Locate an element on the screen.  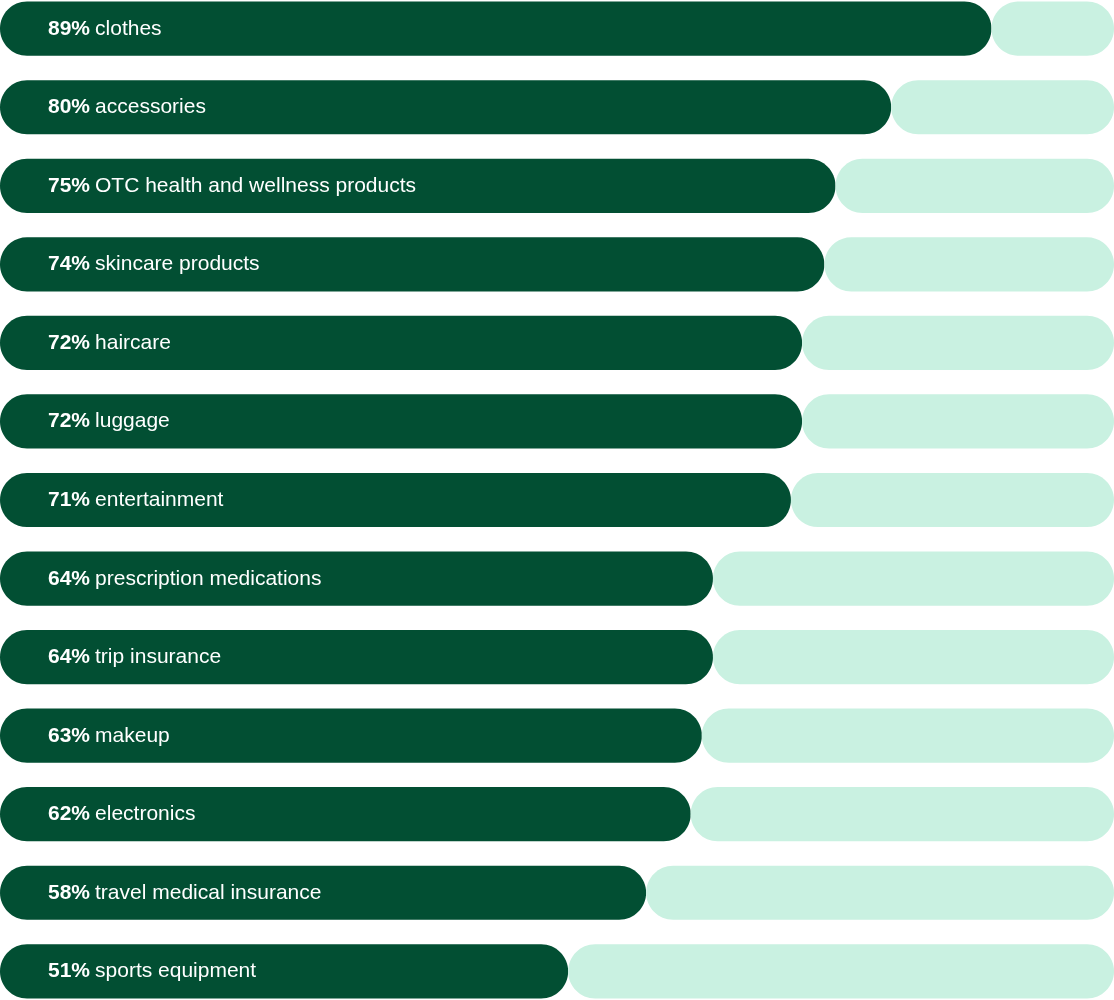
data-label: 74% is located at coordinates (69, 263).